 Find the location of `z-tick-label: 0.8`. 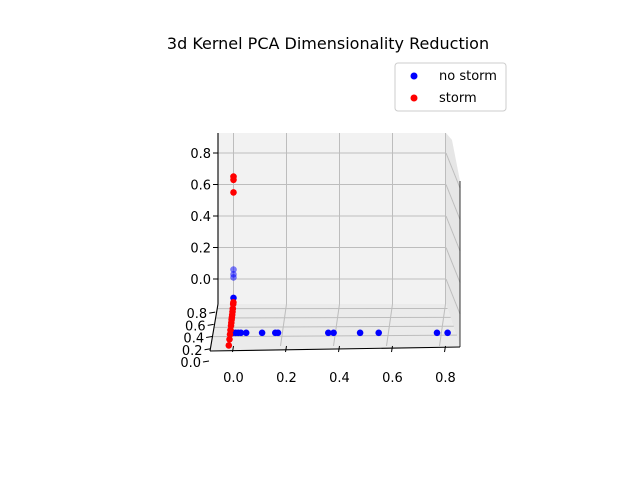

z-tick-label: 0.8 is located at coordinates (200, 154).